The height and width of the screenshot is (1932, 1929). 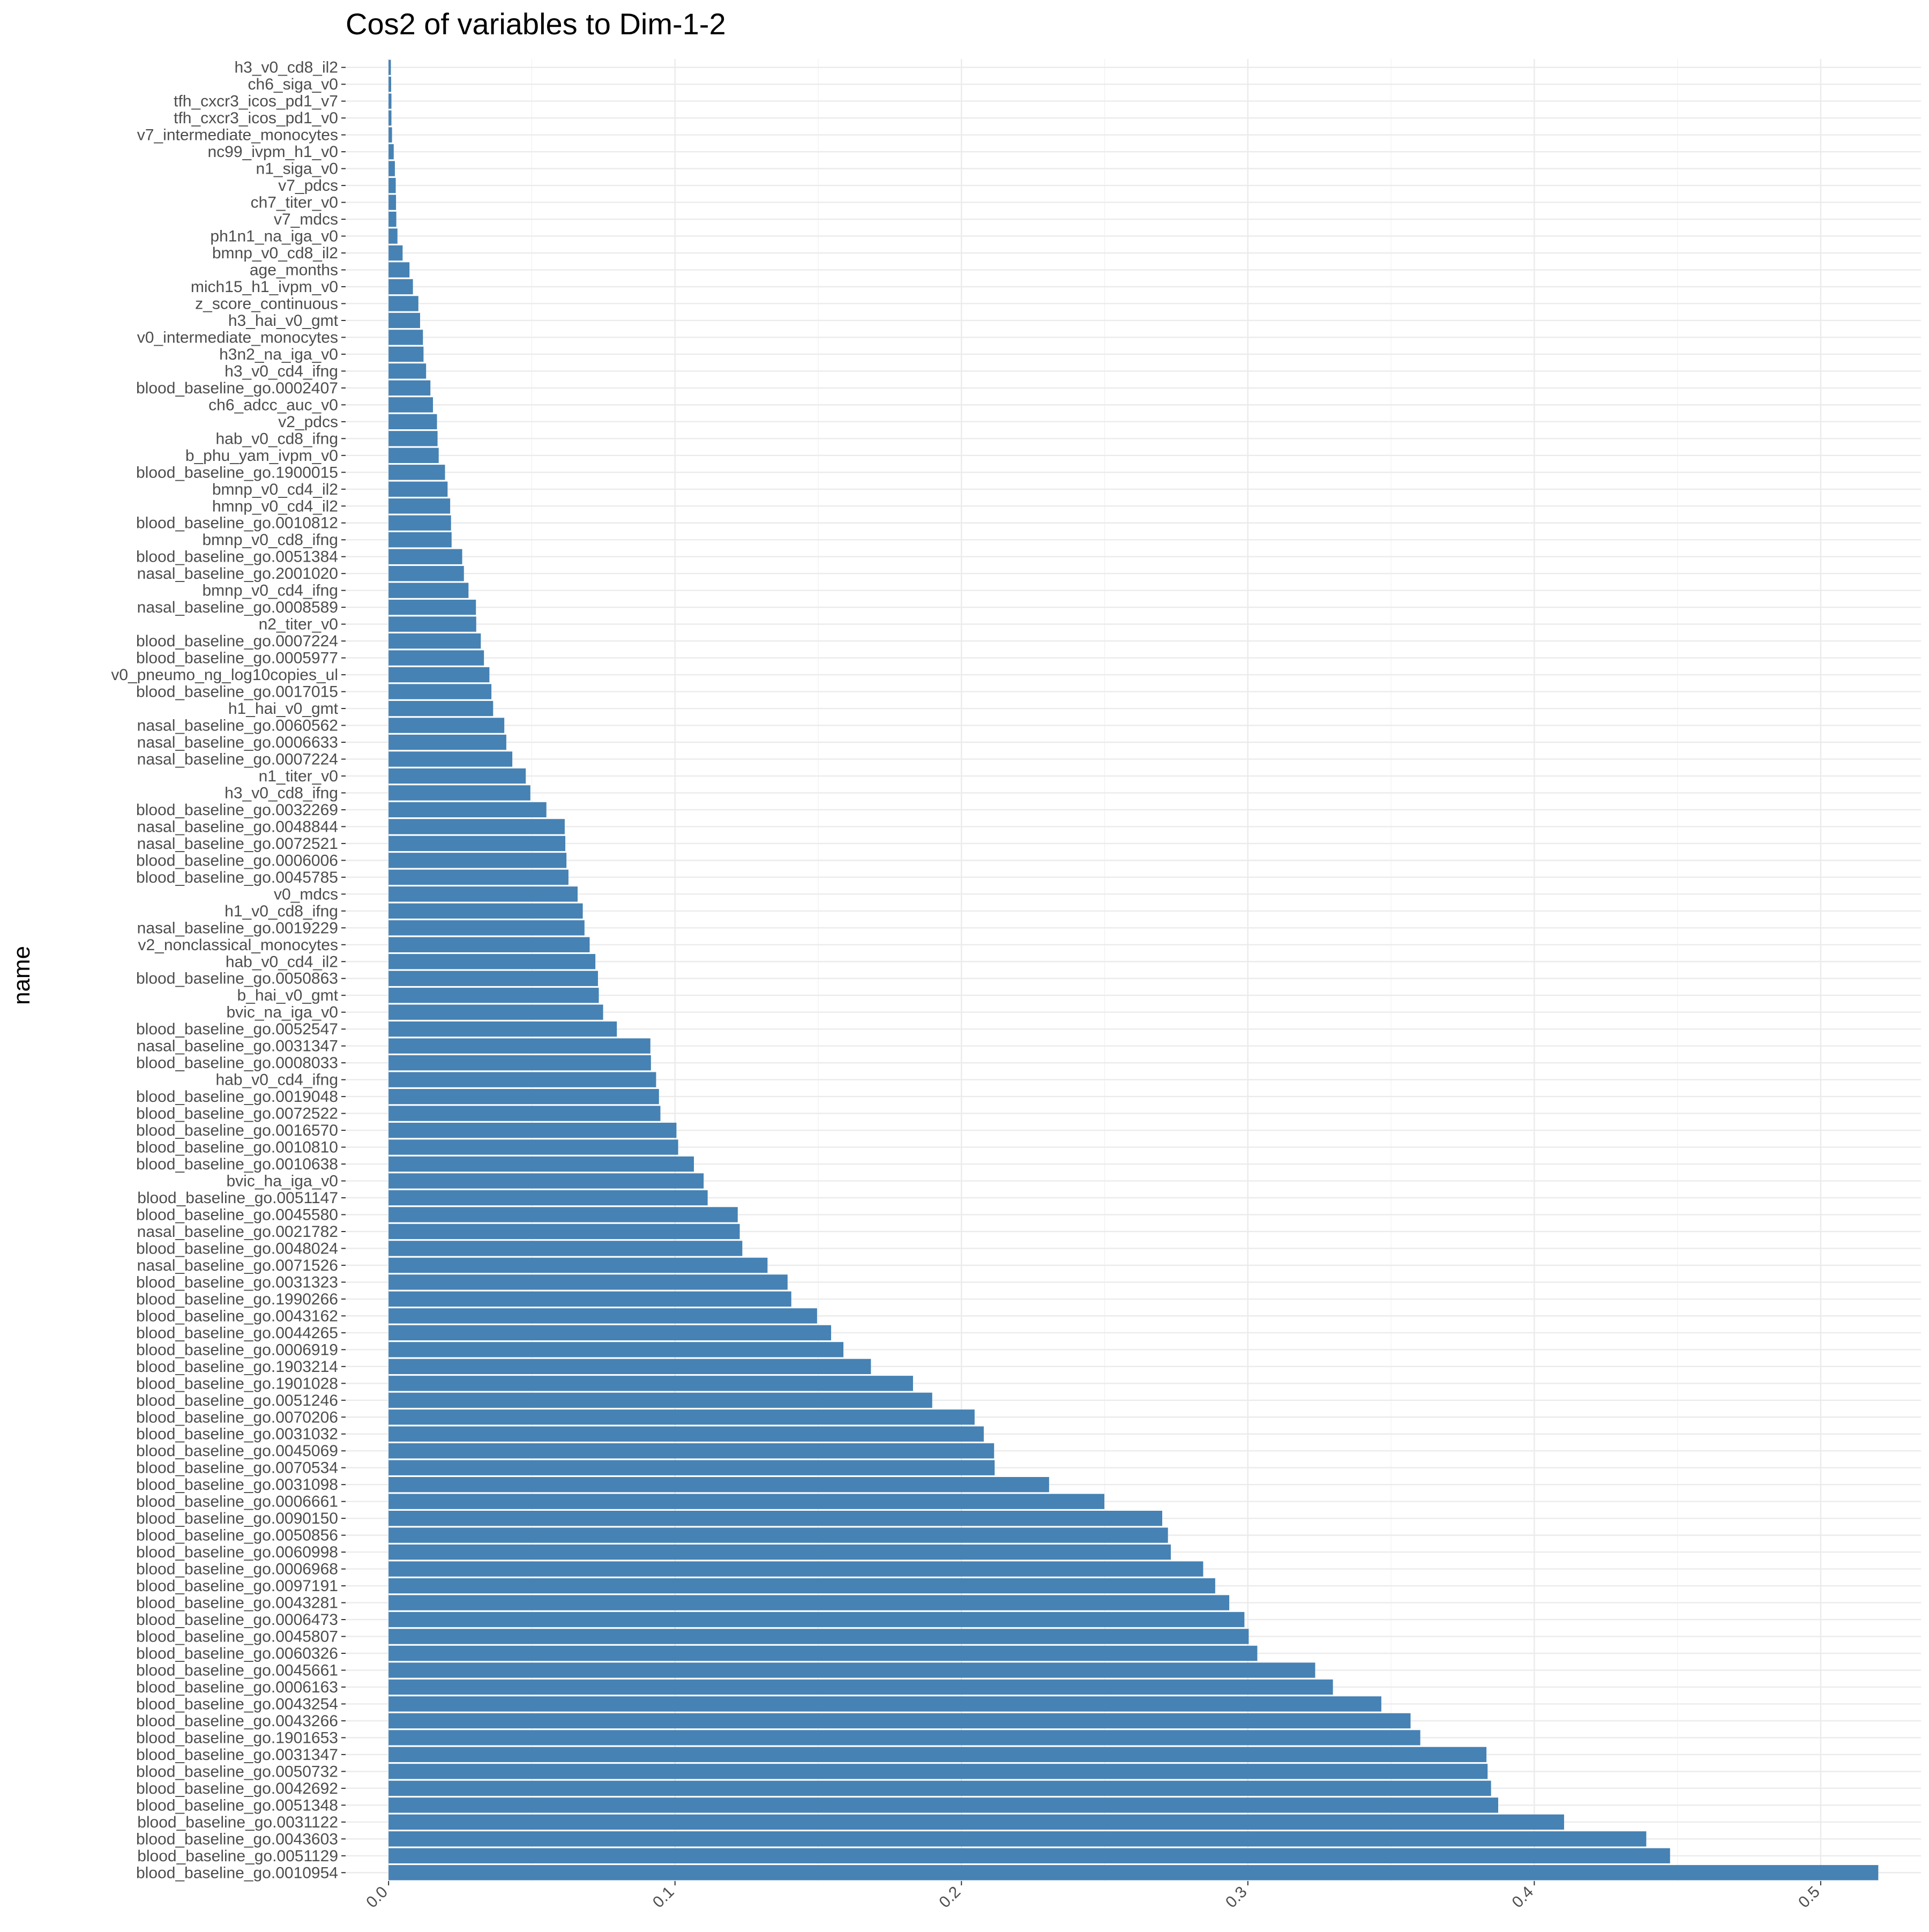 I want to click on category-label: blood_baseline_go.1900015, so click(x=237, y=472).